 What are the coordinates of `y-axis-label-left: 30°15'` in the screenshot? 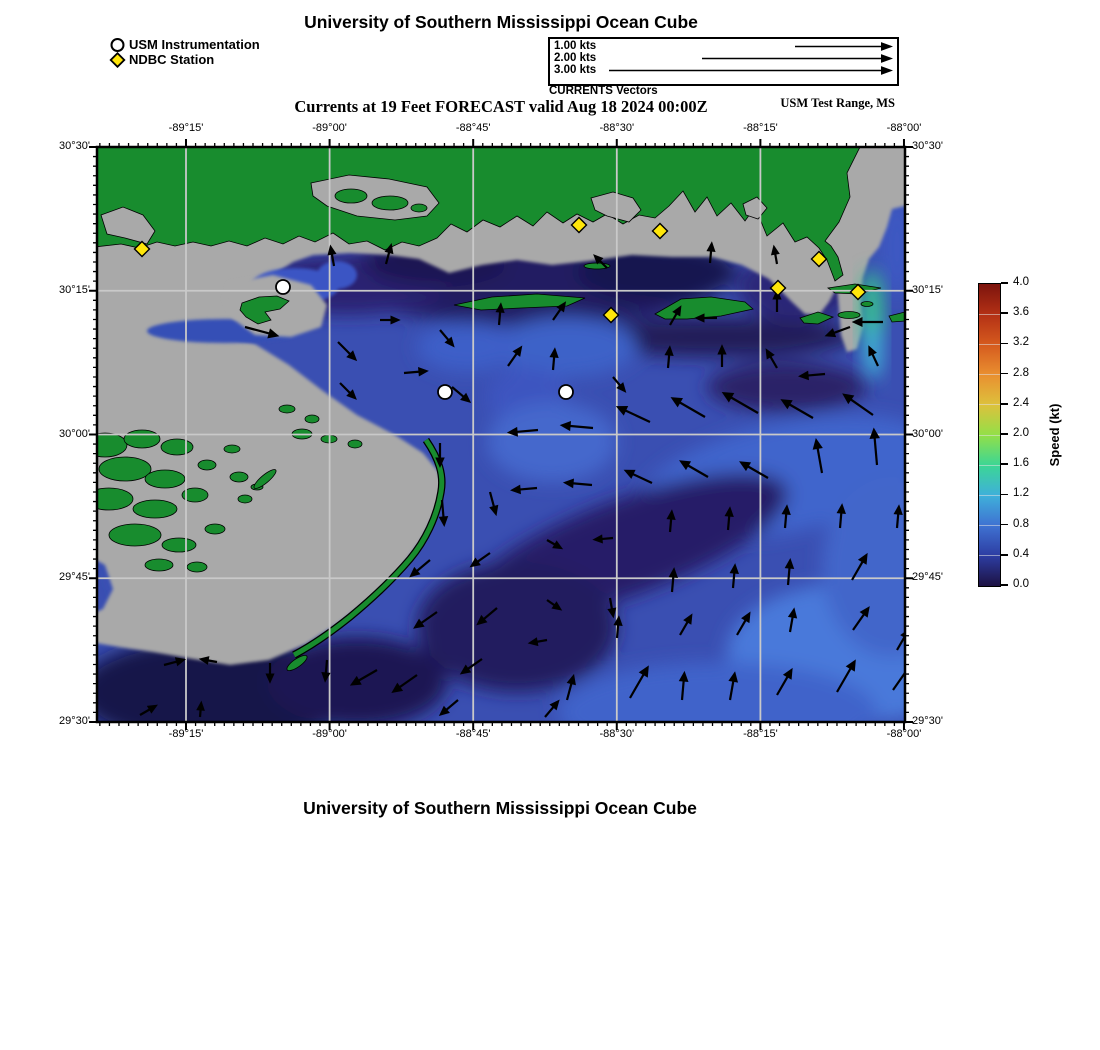 It's located at (74, 289).